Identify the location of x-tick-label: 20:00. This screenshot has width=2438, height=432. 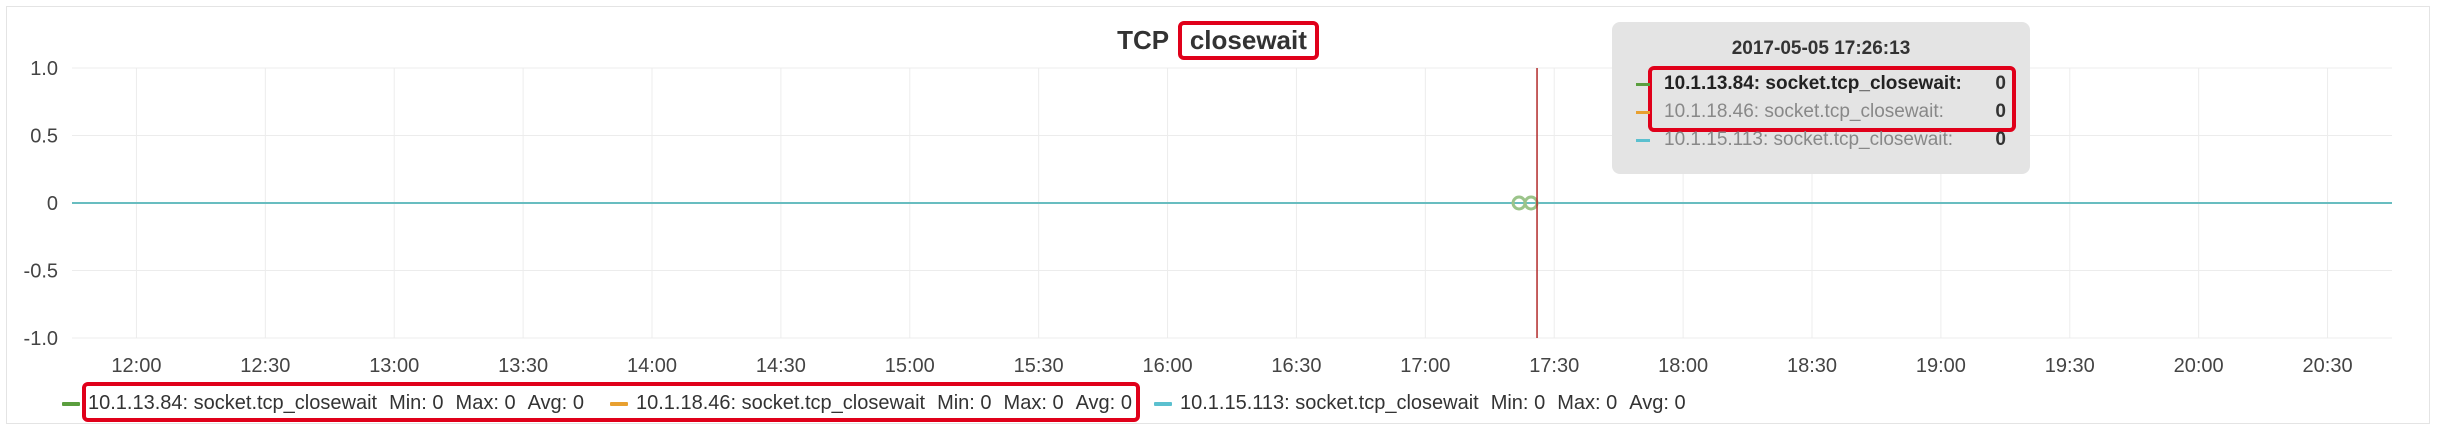
(2199, 366).